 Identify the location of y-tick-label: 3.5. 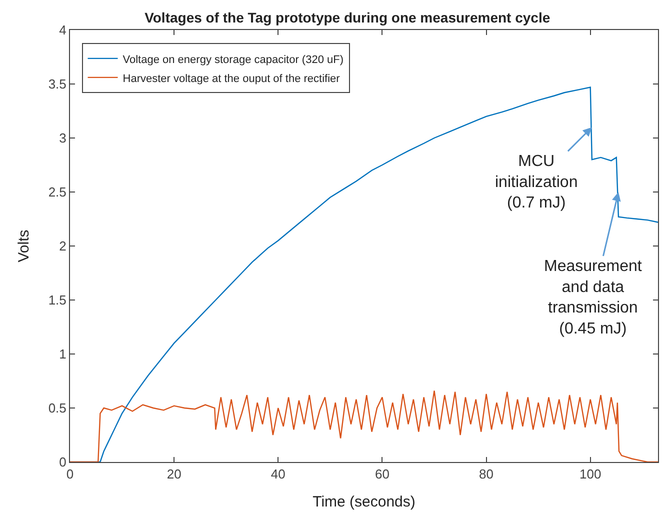
(57, 84).